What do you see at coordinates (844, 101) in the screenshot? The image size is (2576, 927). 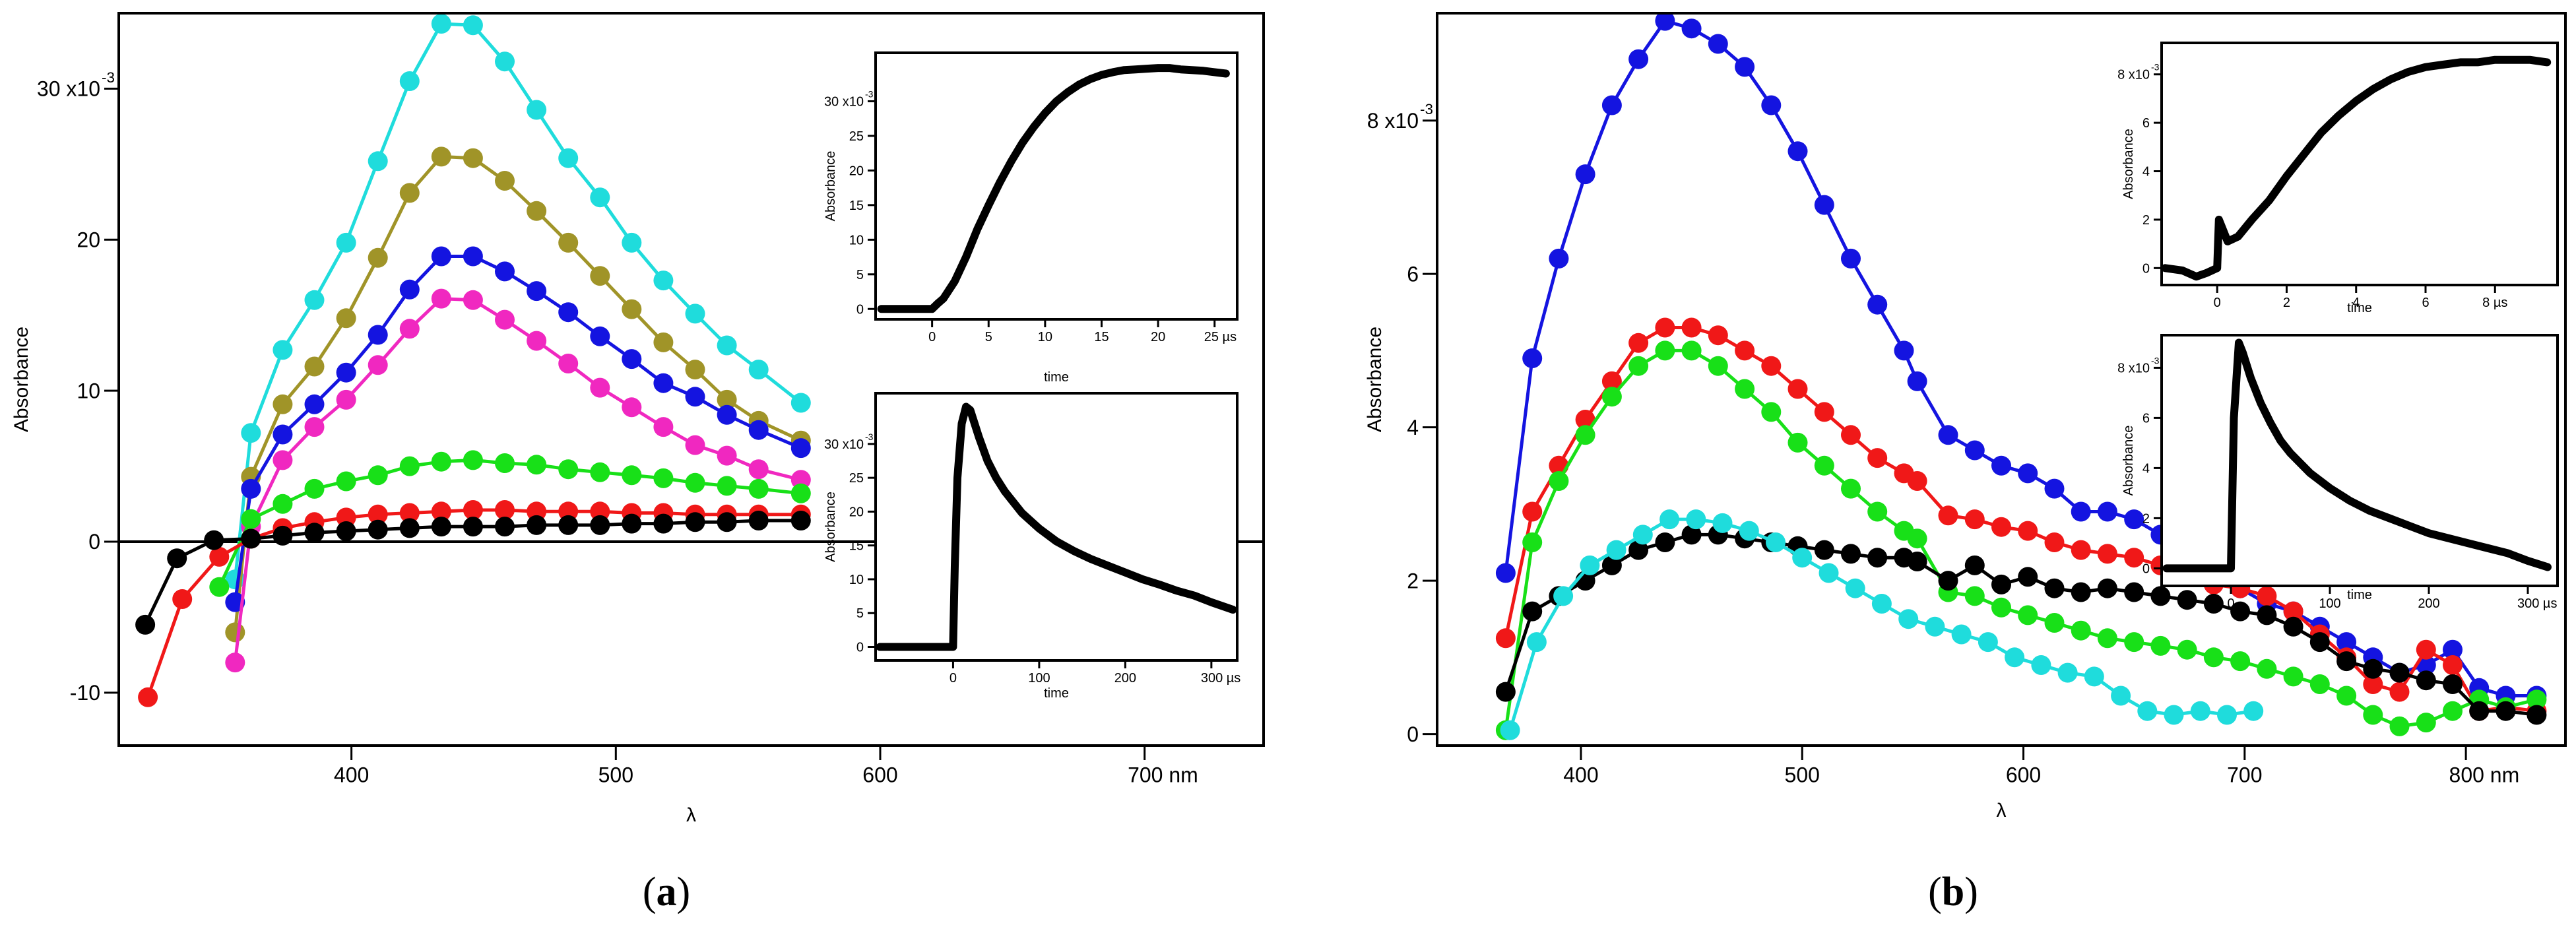 I see `y-tick-label: 30 x10` at bounding box center [844, 101].